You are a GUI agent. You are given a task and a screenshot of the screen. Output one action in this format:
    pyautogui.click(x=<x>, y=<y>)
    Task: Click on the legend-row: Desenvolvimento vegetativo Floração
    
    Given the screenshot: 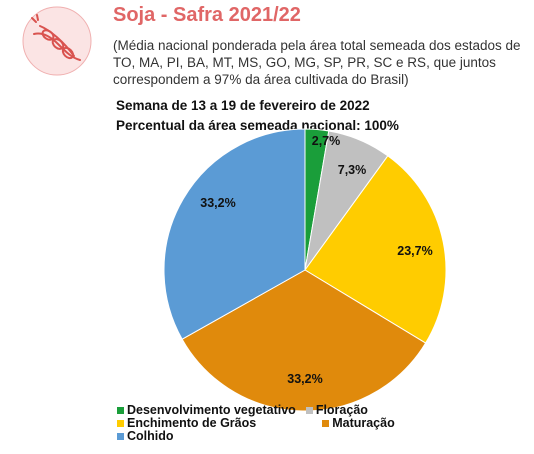 What is the action you would take?
    pyautogui.click(x=267, y=410)
    